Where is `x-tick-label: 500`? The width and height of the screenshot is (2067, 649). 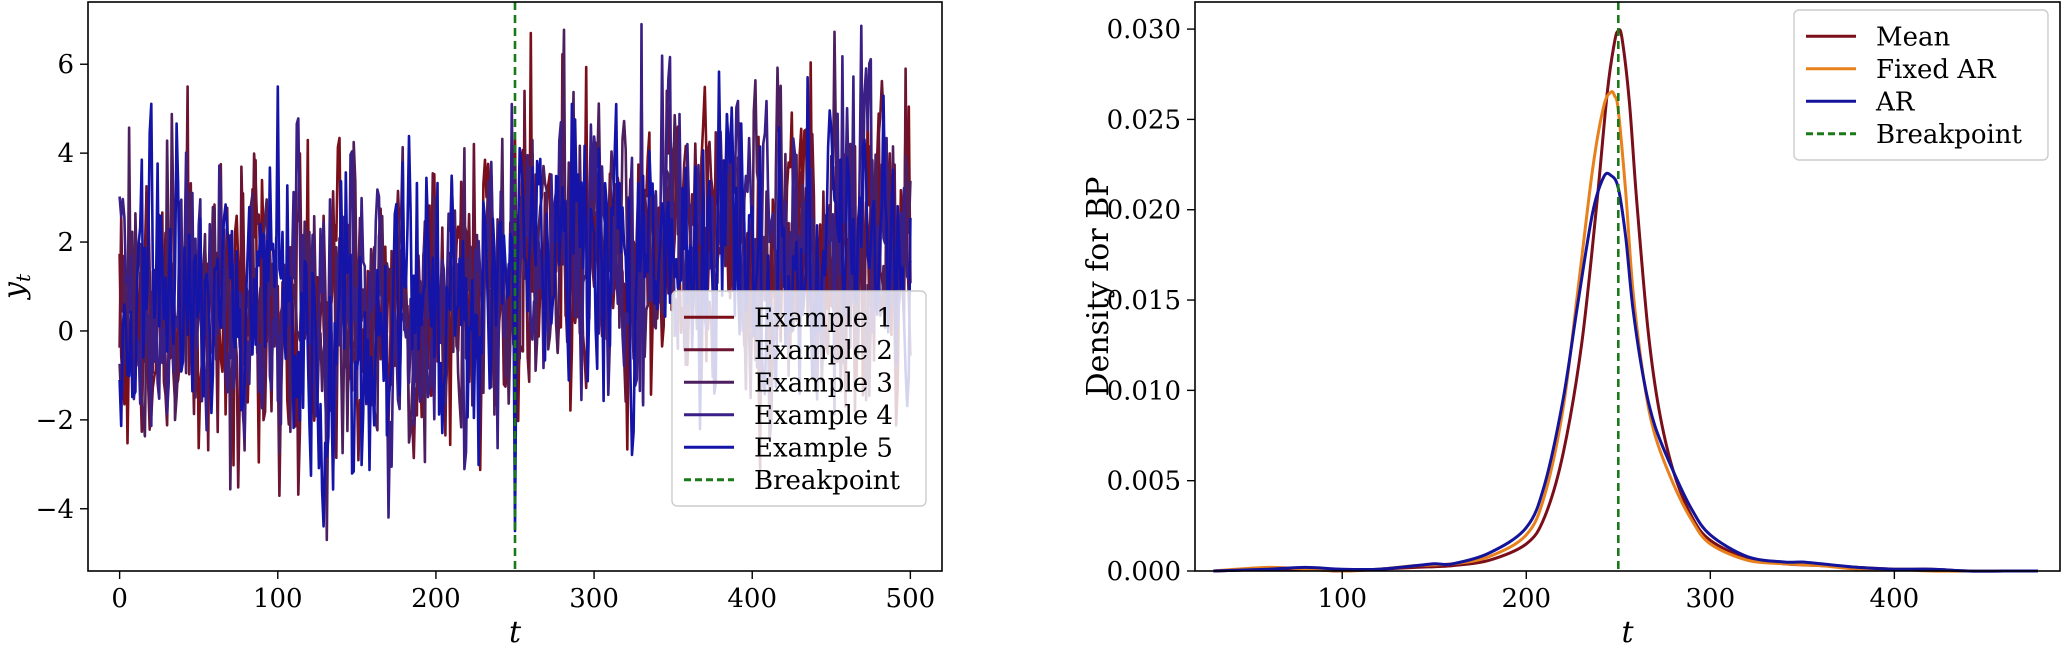
x-tick-label: 500 is located at coordinates (911, 599).